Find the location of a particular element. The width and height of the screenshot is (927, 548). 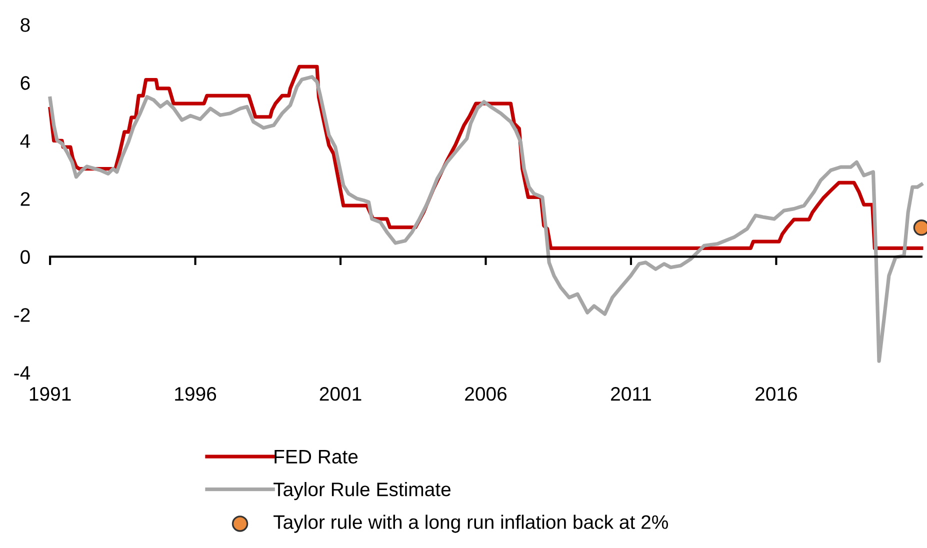

x-tick-label: 2001 is located at coordinates (341, 394).